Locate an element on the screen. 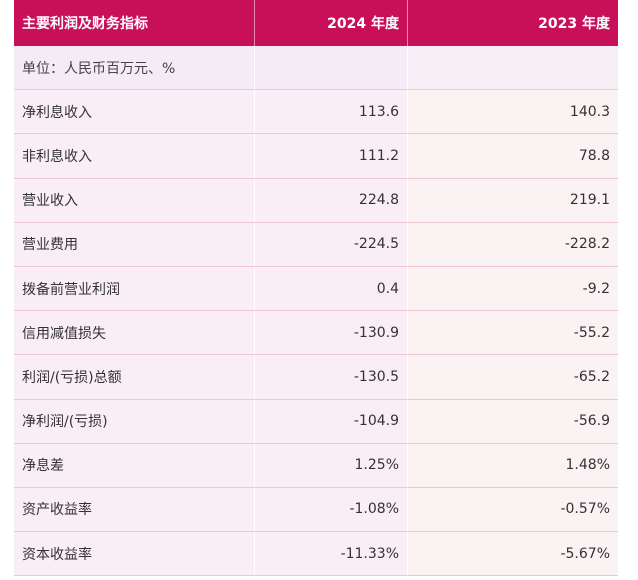 The height and width of the screenshot is (580, 638). row-label: 资本收益率 is located at coordinates (134, 554).